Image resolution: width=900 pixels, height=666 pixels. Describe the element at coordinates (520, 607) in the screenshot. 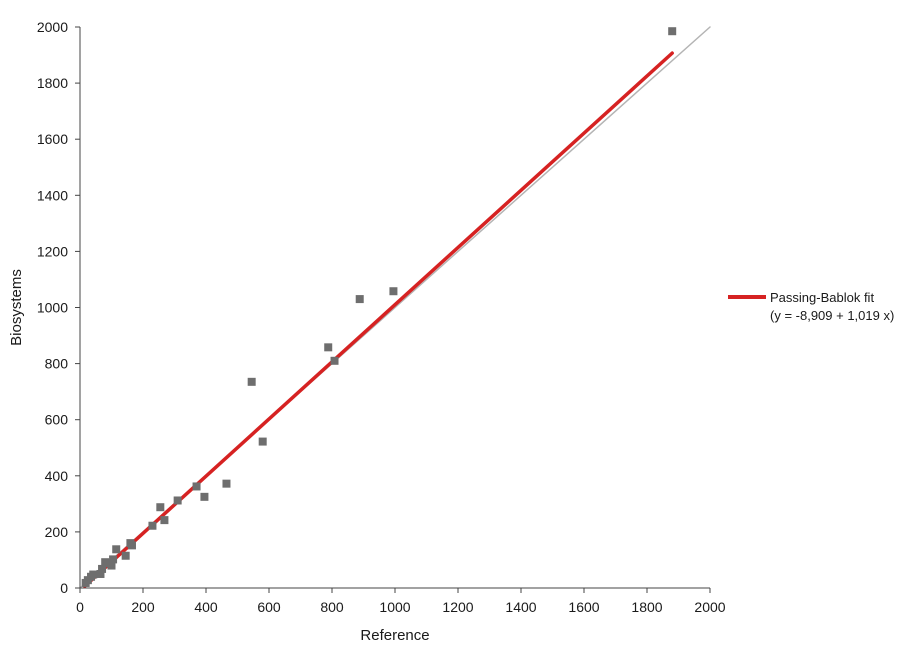

I see `x-tick-label: 1400` at that location.